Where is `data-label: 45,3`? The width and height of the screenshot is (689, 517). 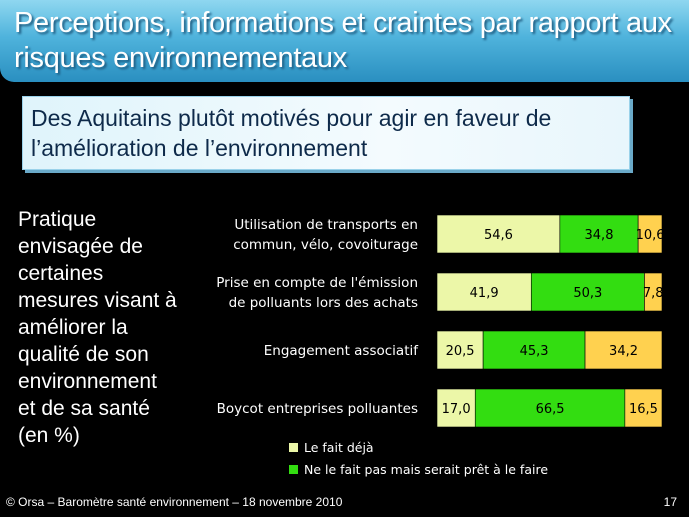
data-label: 45,3 is located at coordinates (534, 351).